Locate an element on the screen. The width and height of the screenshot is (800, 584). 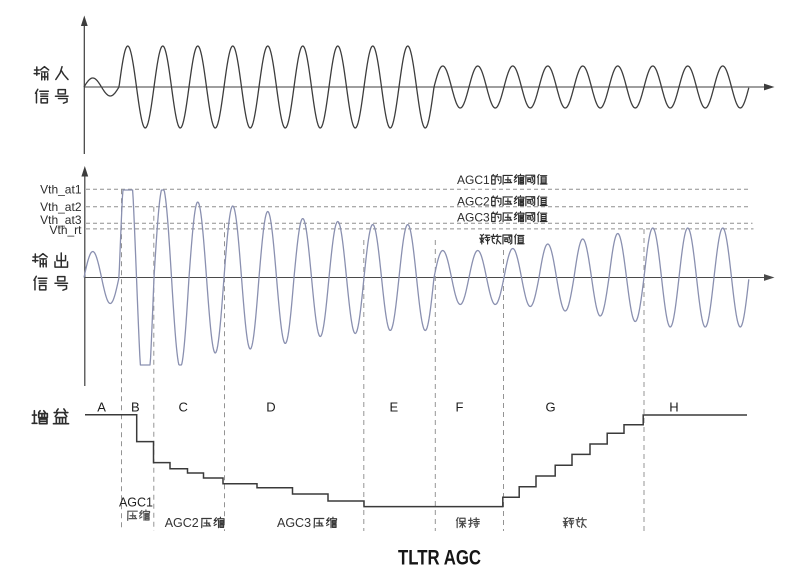
svg-text: G is located at coordinates (550, 407).